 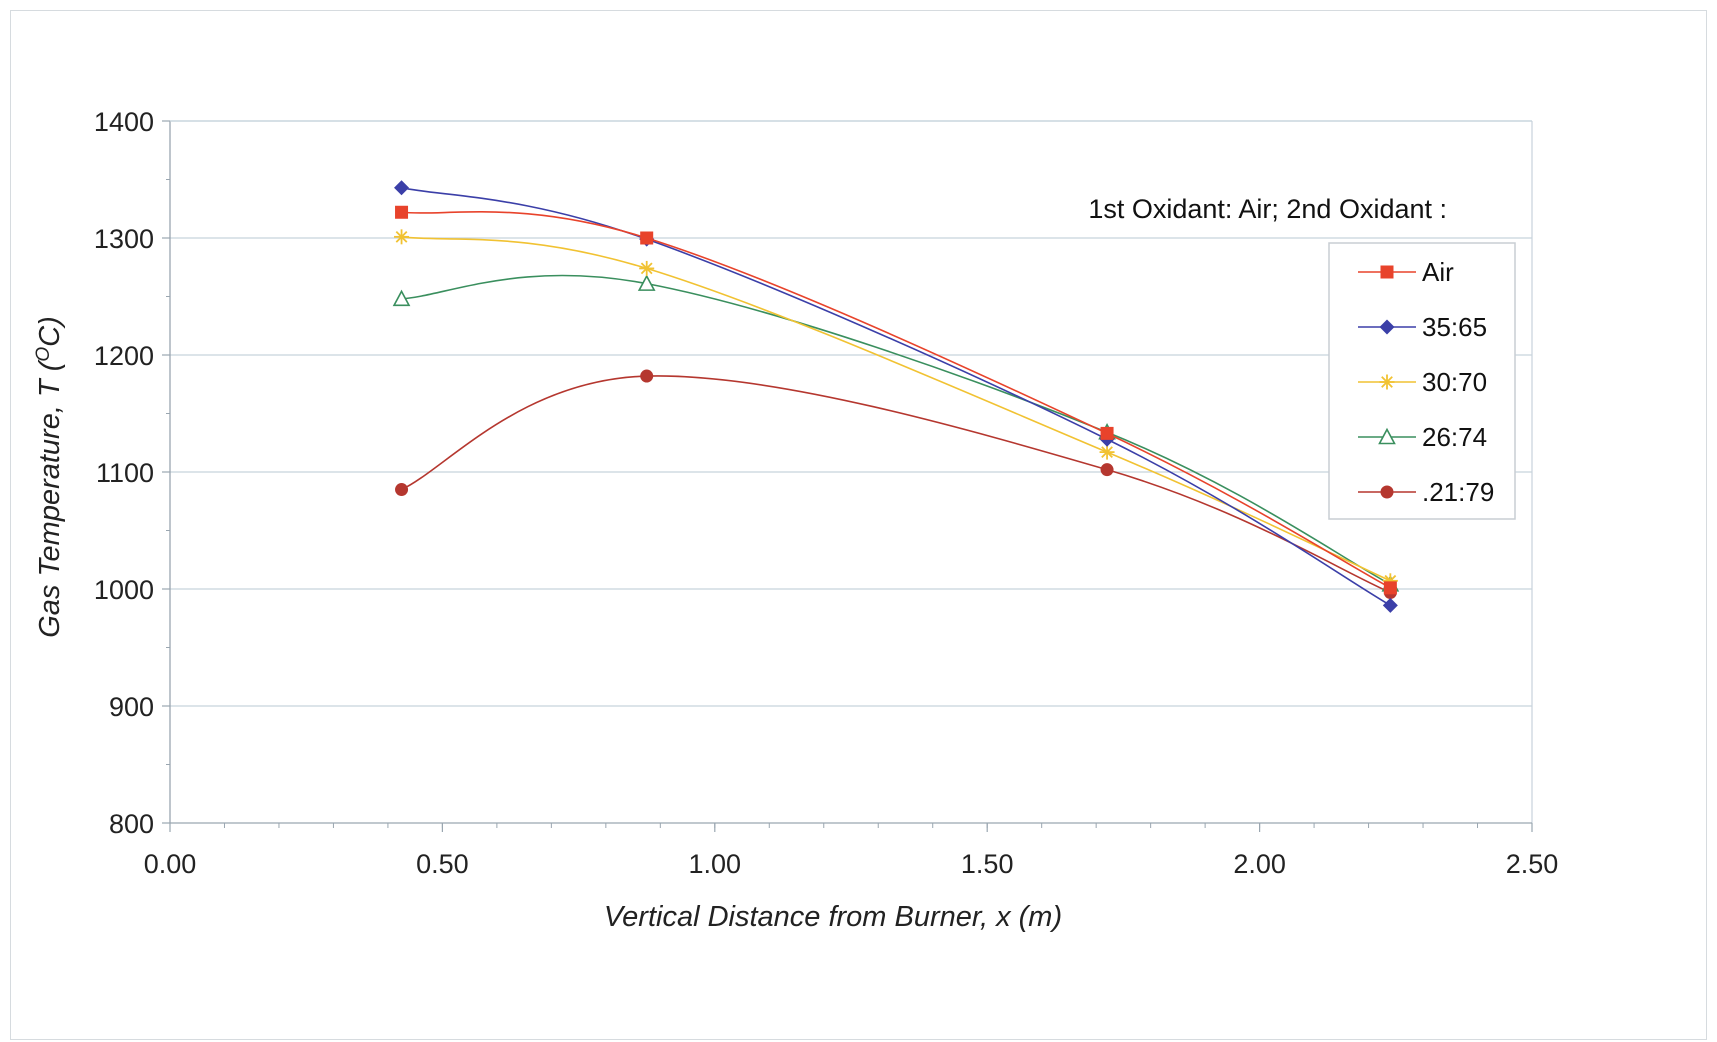 I want to click on y-tick-label: 1200, so click(x=124, y=356).